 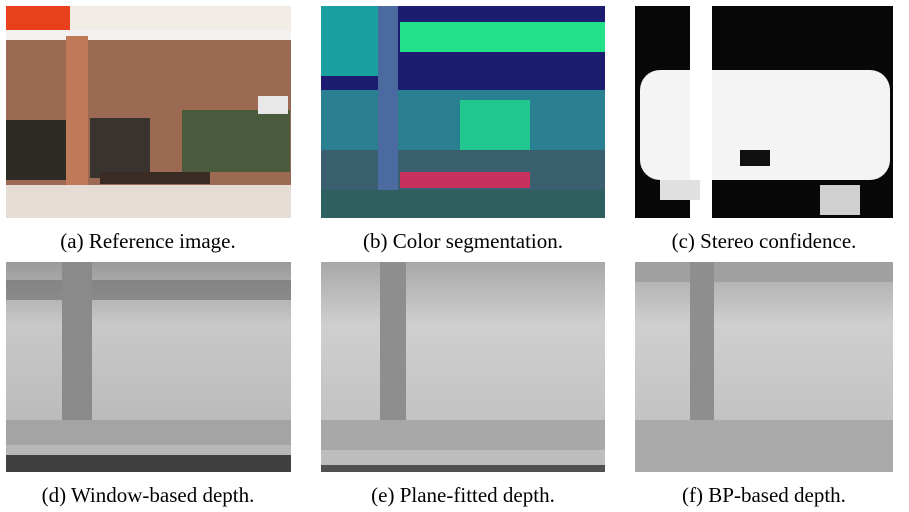 What do you see at coordinates (148, 112) in the screenshot?
I see `reference-image` at bounding box center [148, 112].